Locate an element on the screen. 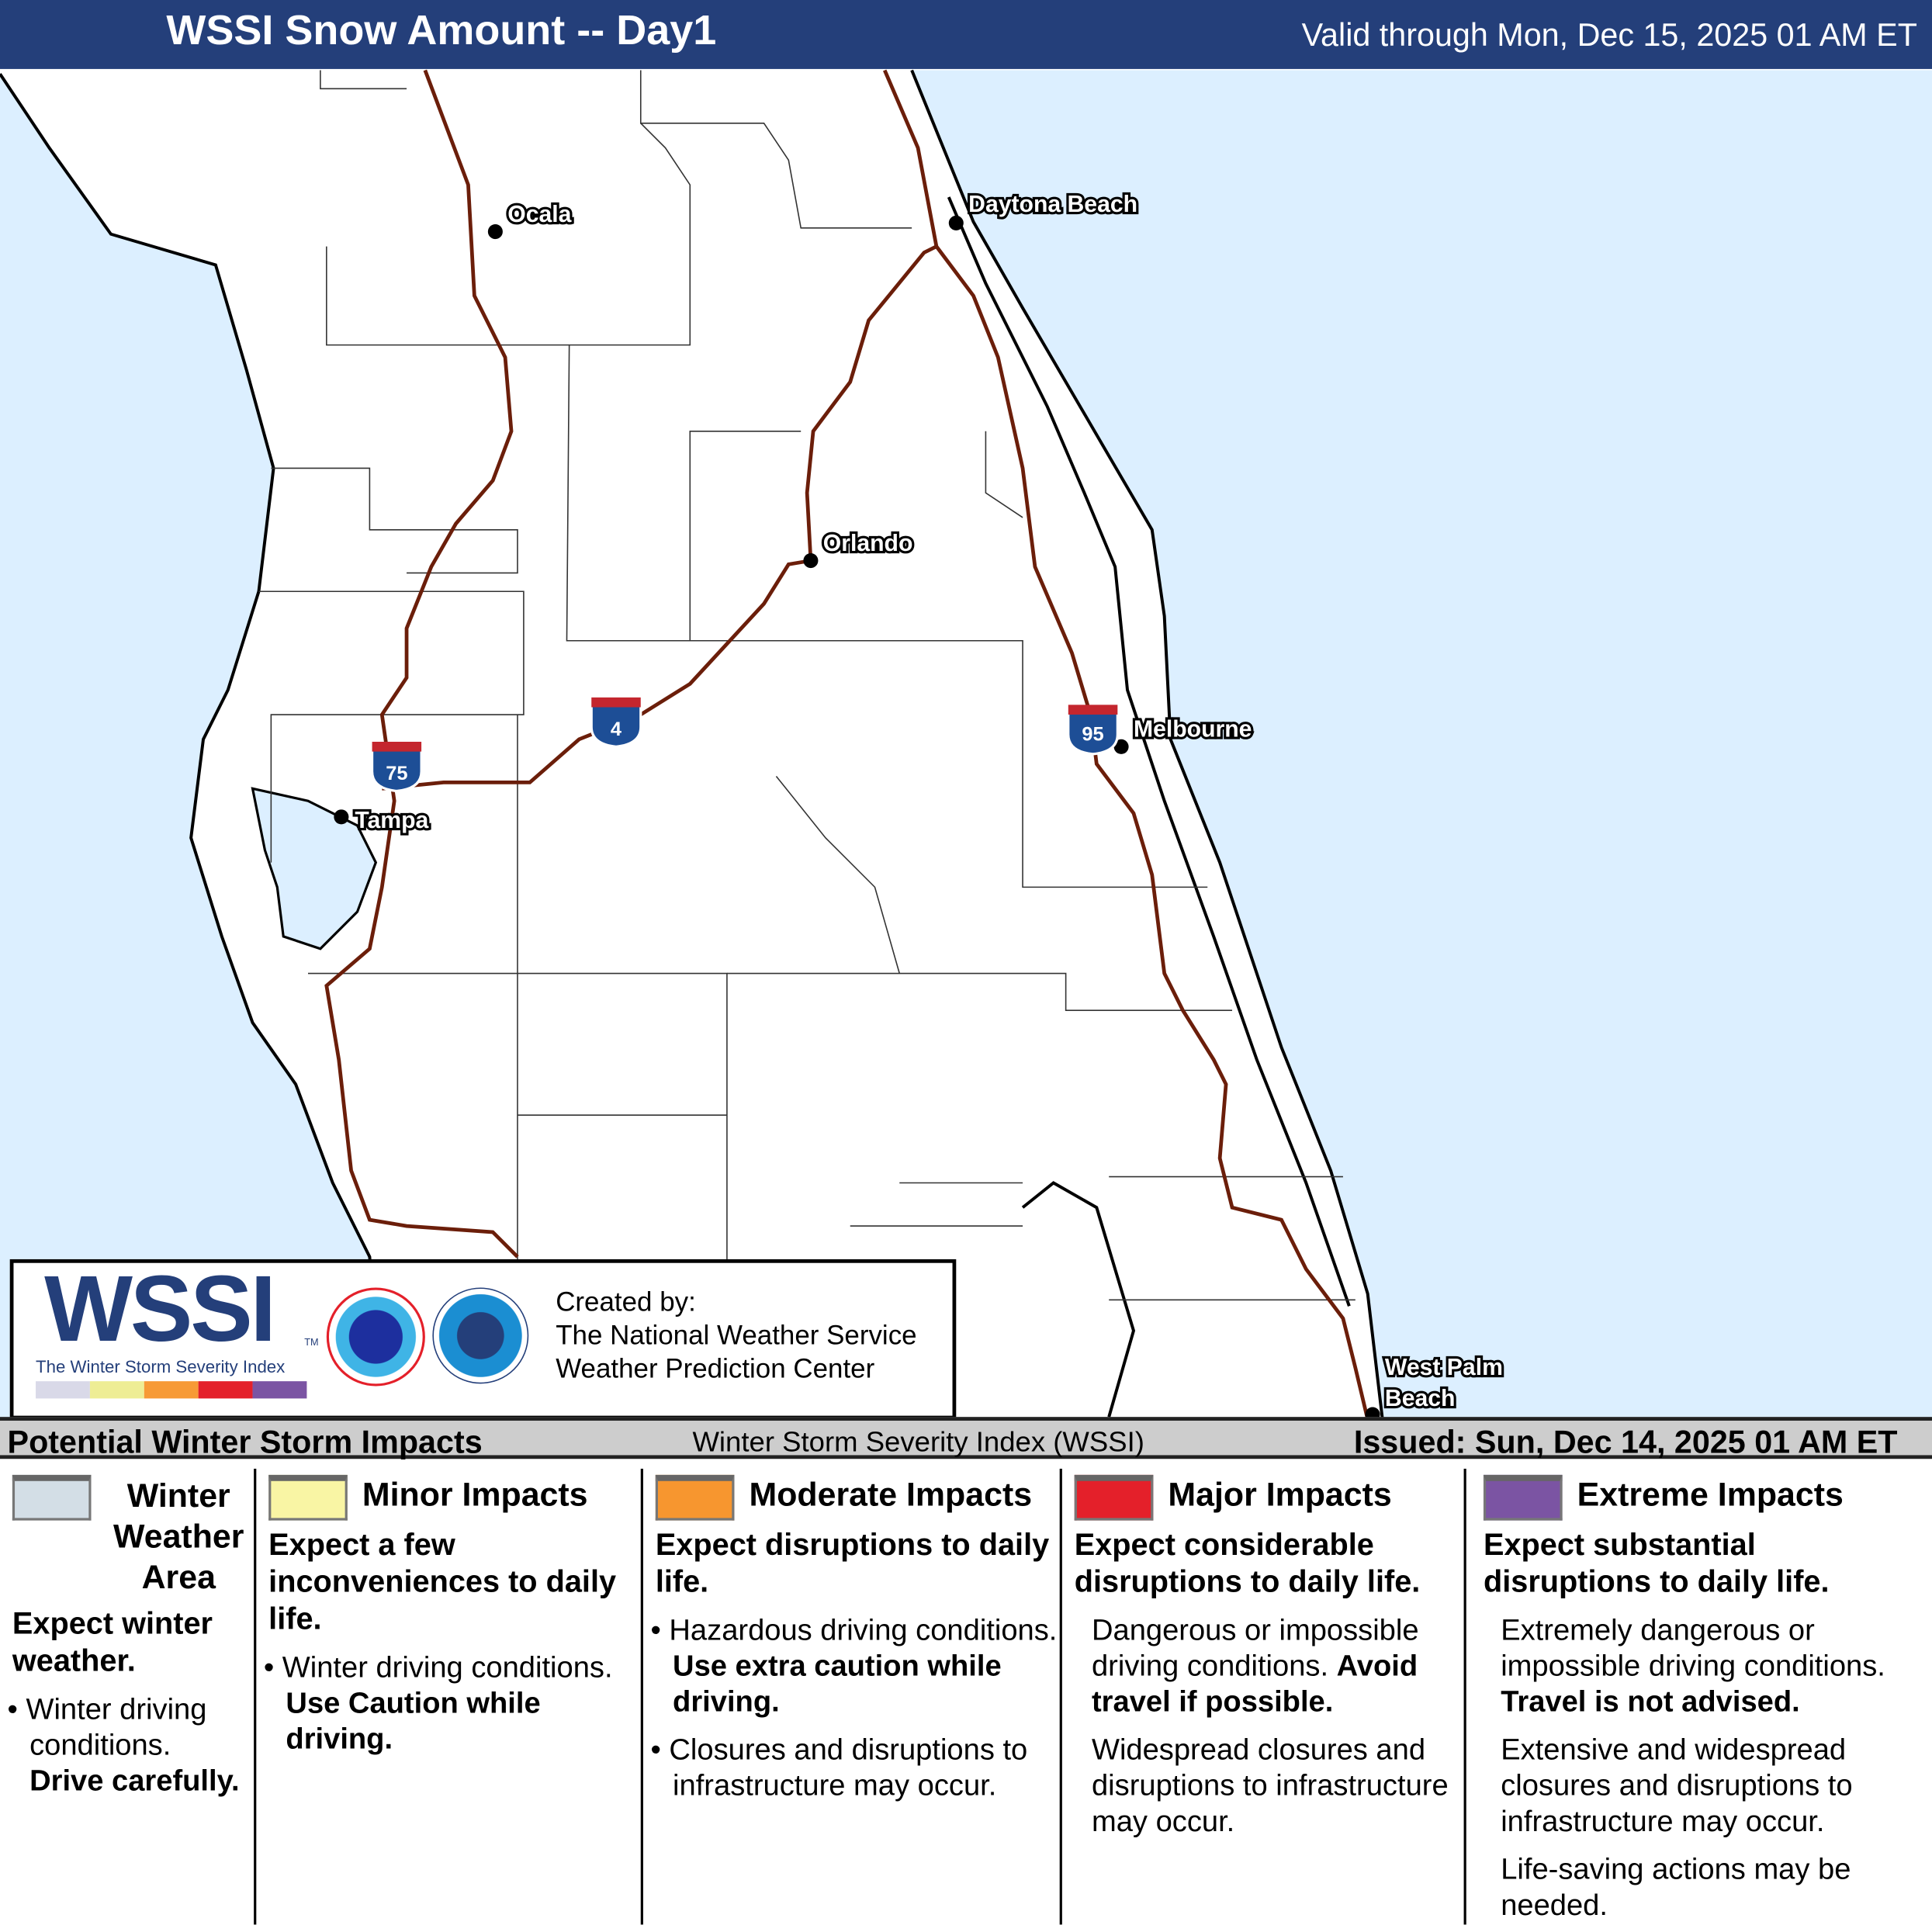  valid-time: Valid through Mon, Dec 15, 2025 01 AM ET is located at coordinates (1609, 35).